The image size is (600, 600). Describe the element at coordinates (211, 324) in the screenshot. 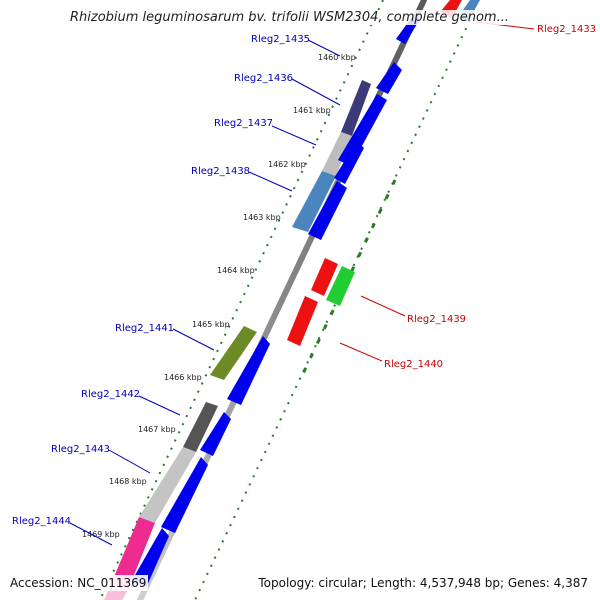

I see `kbp-tick: 1465 kbp` at that location.